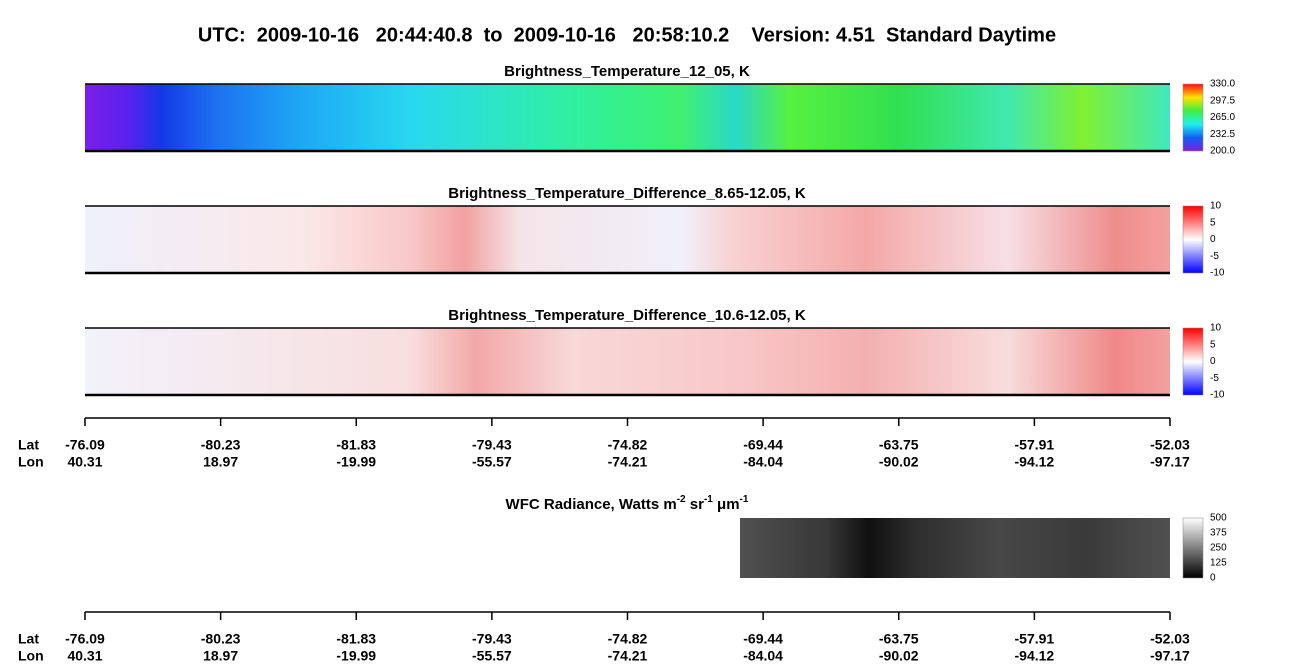 This screenshot has width=1300, height=667. I want to click on title-part: -2, so click(681, 499).